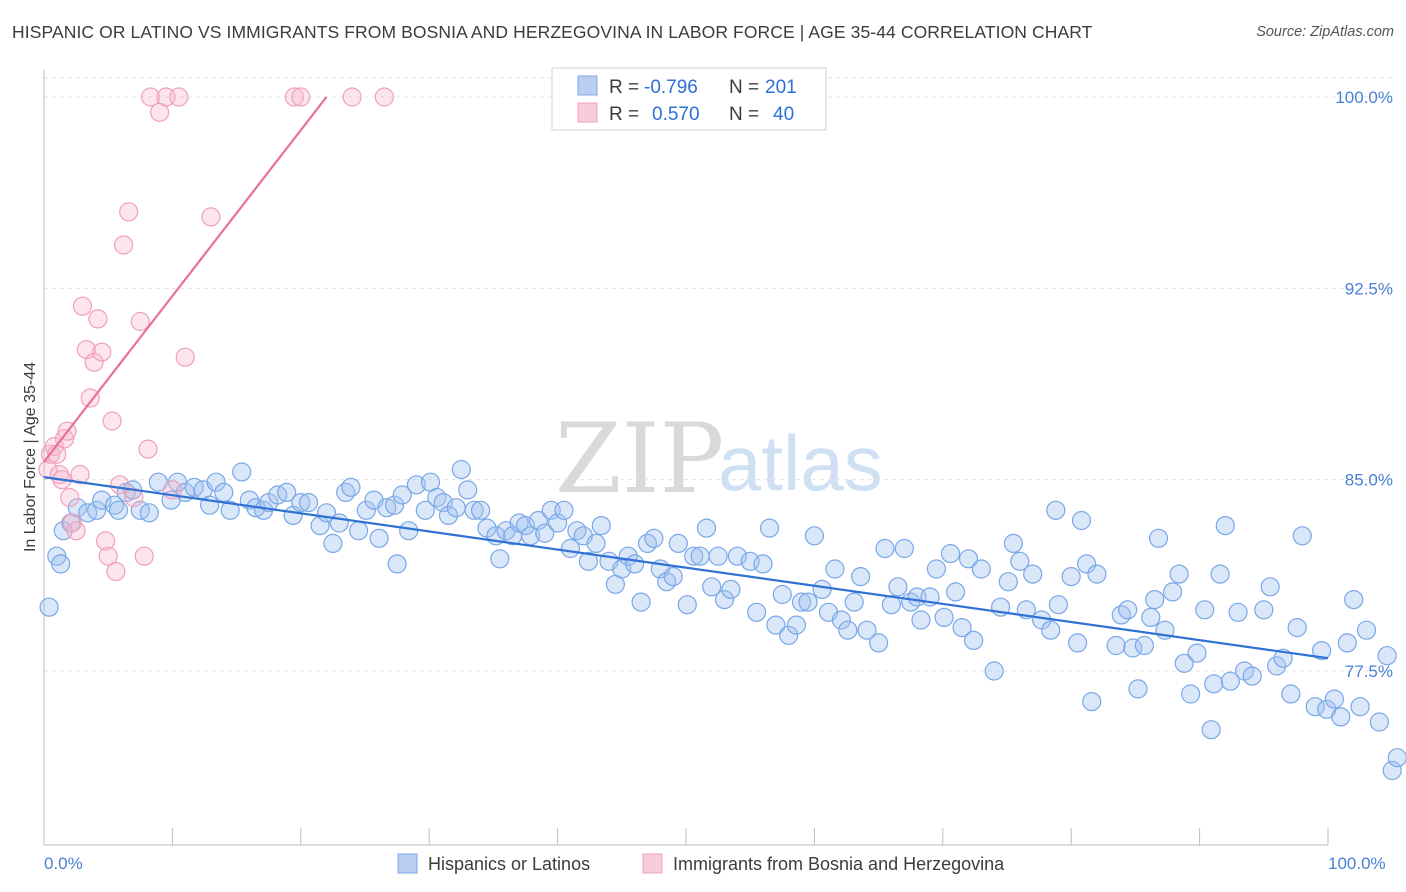  Describe the element at coordinates (783, 114) in the screenshot. I see `legend-n-value-bosnia: 40` at that location.